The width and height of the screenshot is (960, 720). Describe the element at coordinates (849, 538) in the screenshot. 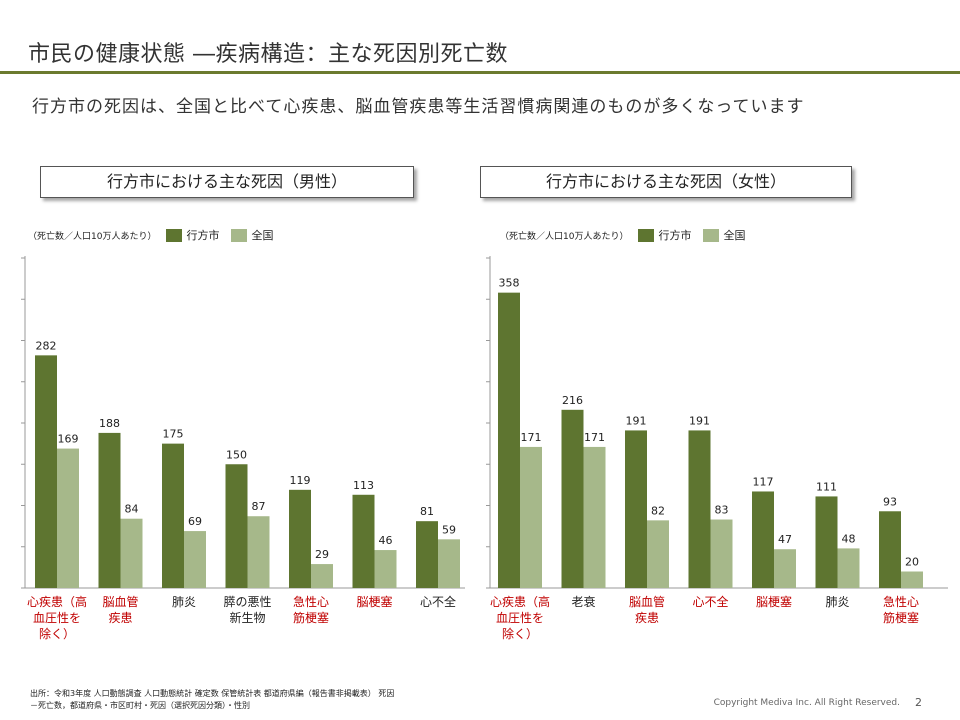

I see `data-label: 48` at that location.